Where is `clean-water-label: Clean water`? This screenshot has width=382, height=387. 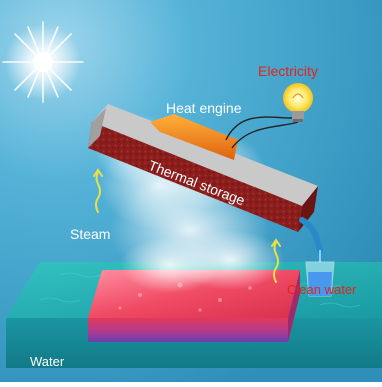
clean-water-label: Clean water is located at coordinates (322, 289).